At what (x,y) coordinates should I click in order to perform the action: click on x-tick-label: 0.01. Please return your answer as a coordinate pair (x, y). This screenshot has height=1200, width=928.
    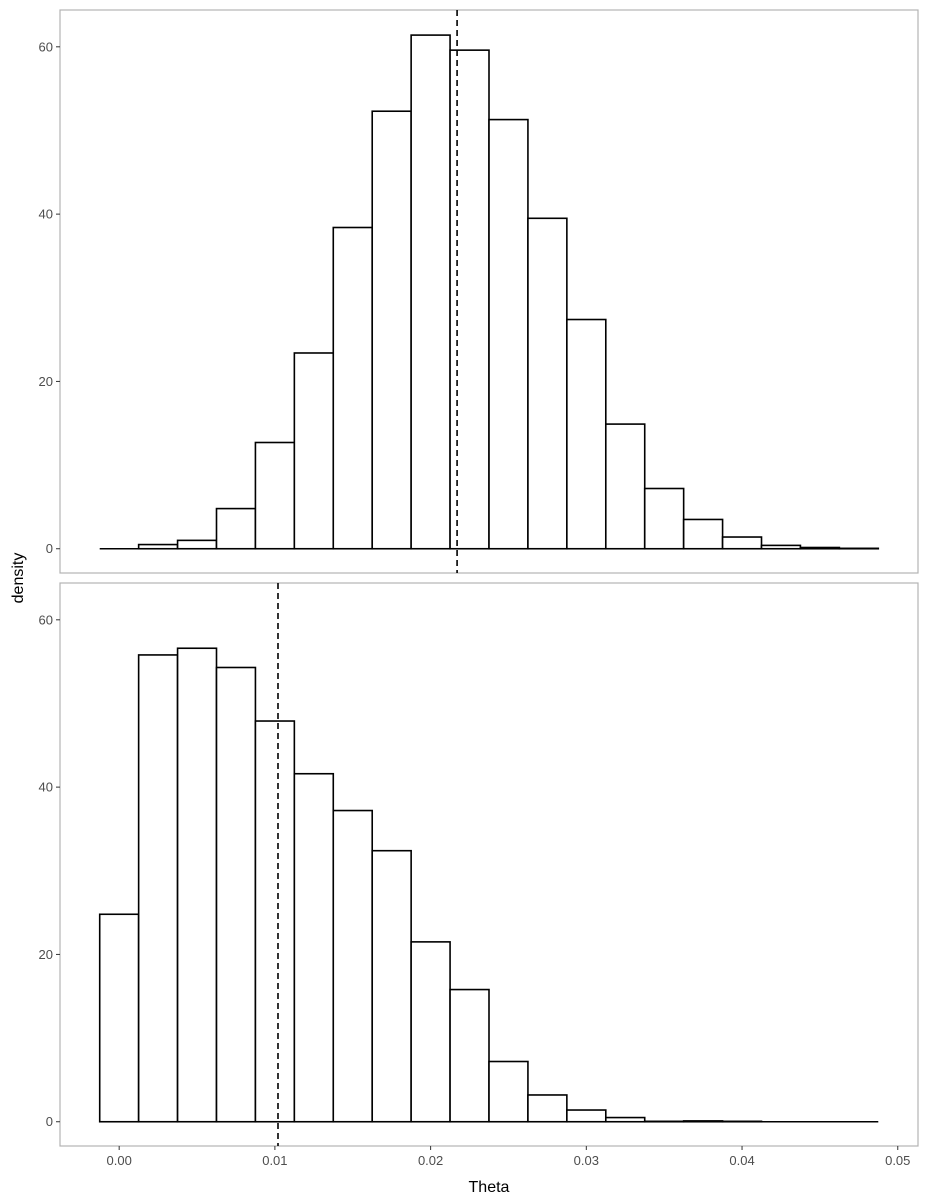
    Looking at the image, I should click on (274, 1160).